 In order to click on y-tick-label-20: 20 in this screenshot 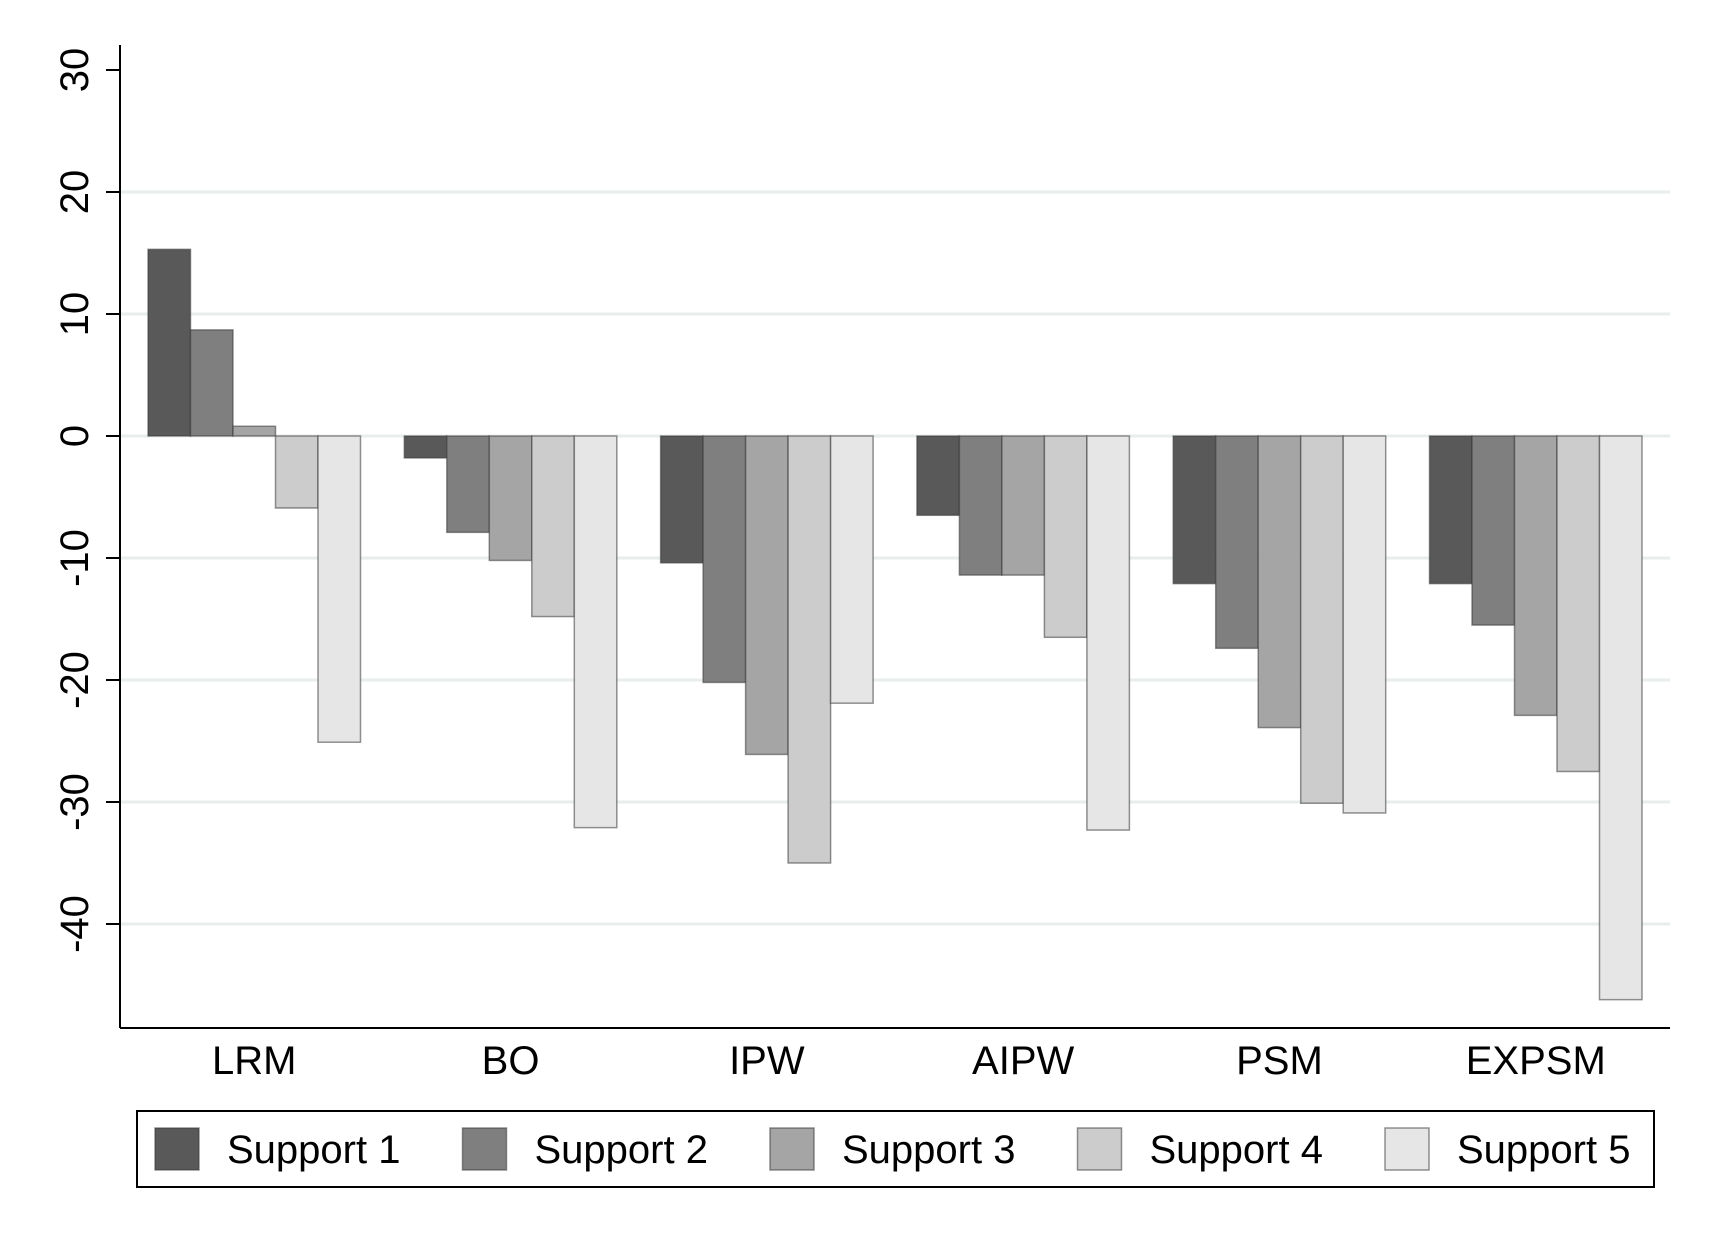, I will do `click(75, 192)`.